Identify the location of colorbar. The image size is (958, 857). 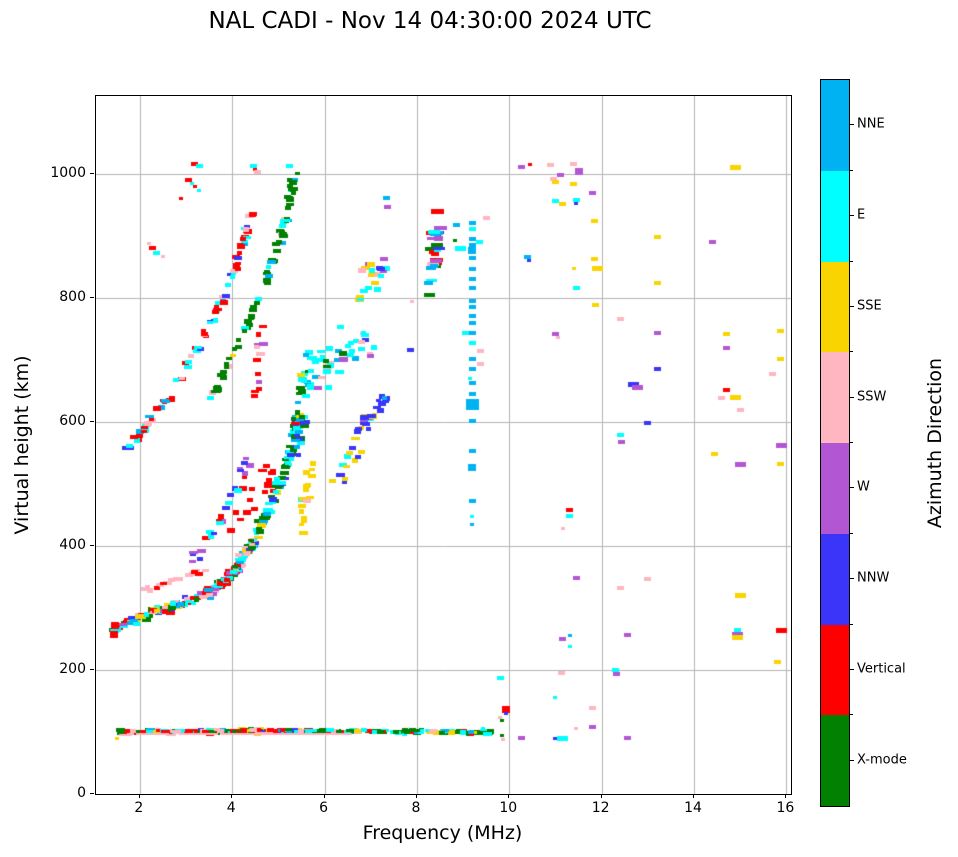
(835, 443).